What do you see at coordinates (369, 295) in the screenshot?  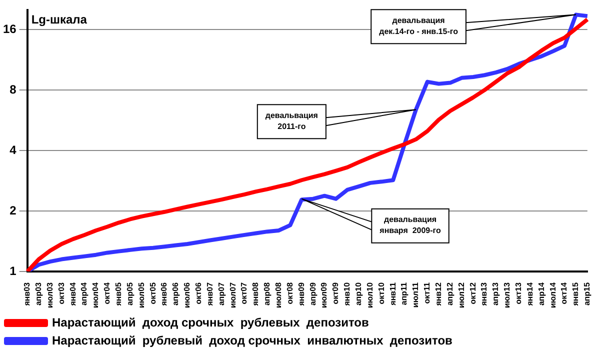 I see `x-tick-label: июл10` at bounding box center [369, 295].